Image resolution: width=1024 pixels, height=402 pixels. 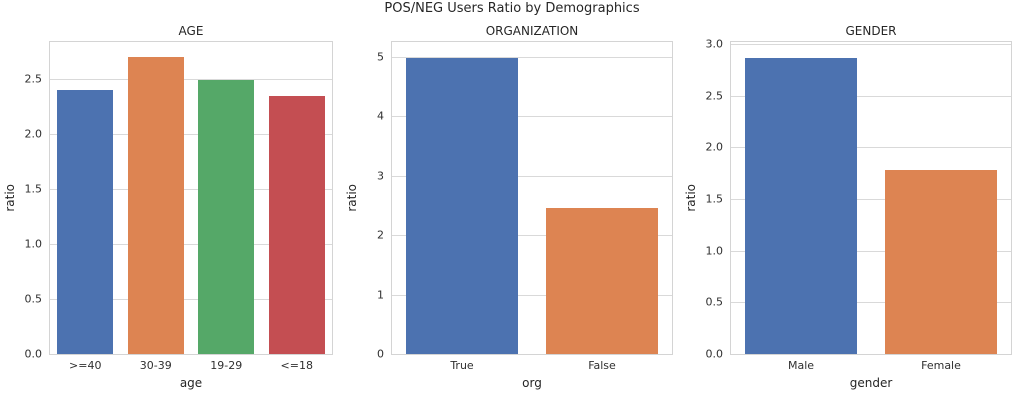 I want to click on x-tick-label: Female, so click(x=941, y=365).